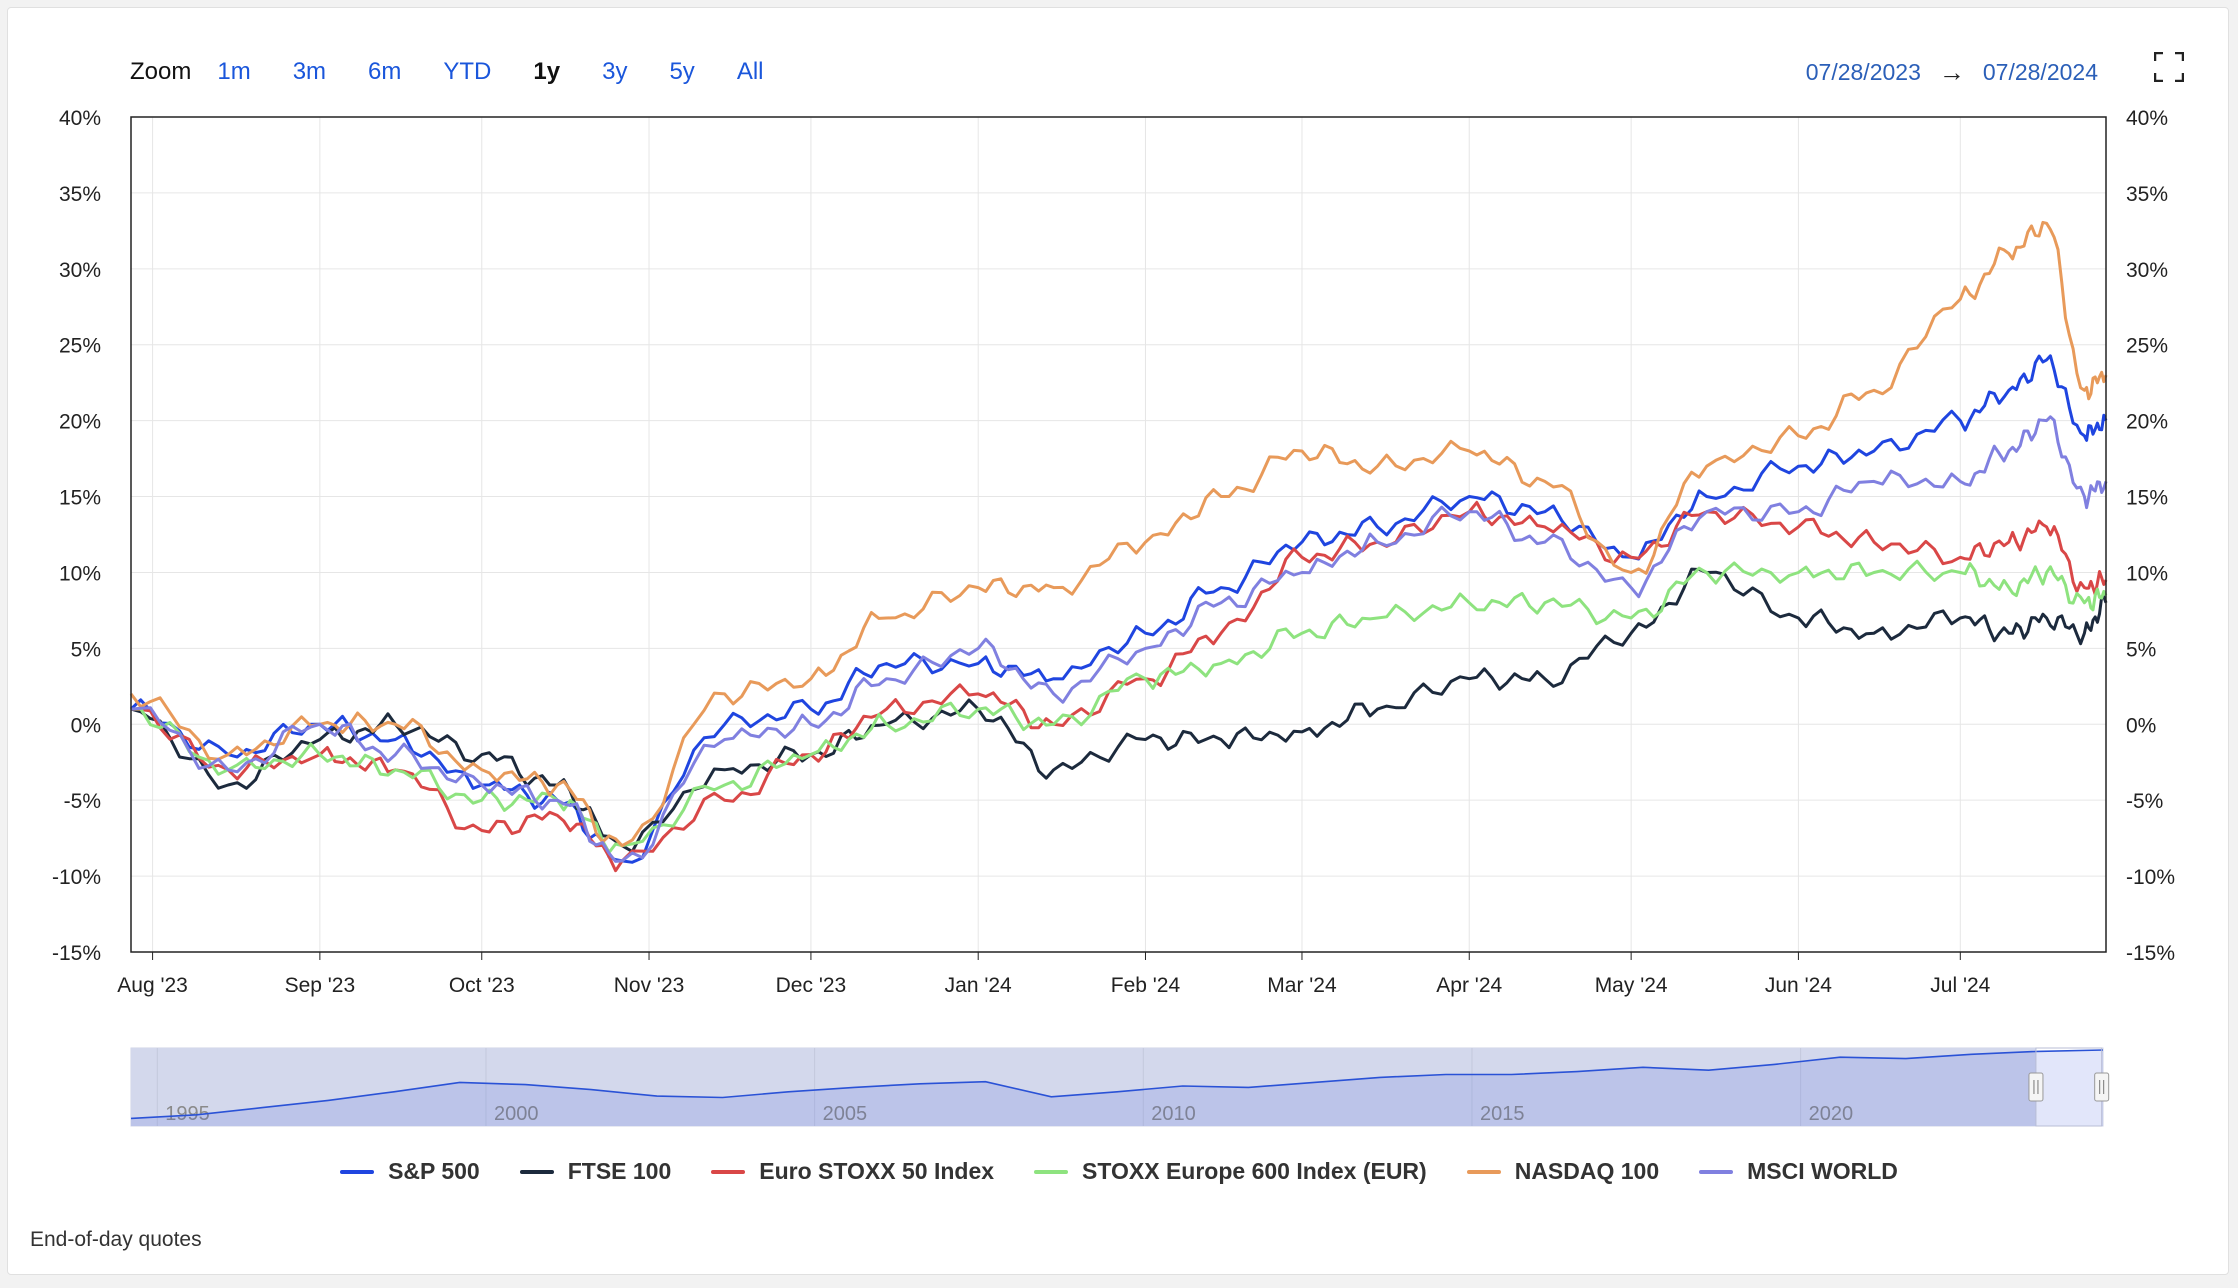 The height and width of the screenshot is (1288, 2238). I want to click on legend-item: STOXX Europe 600 Index (EUR), so click(1230, 1171).